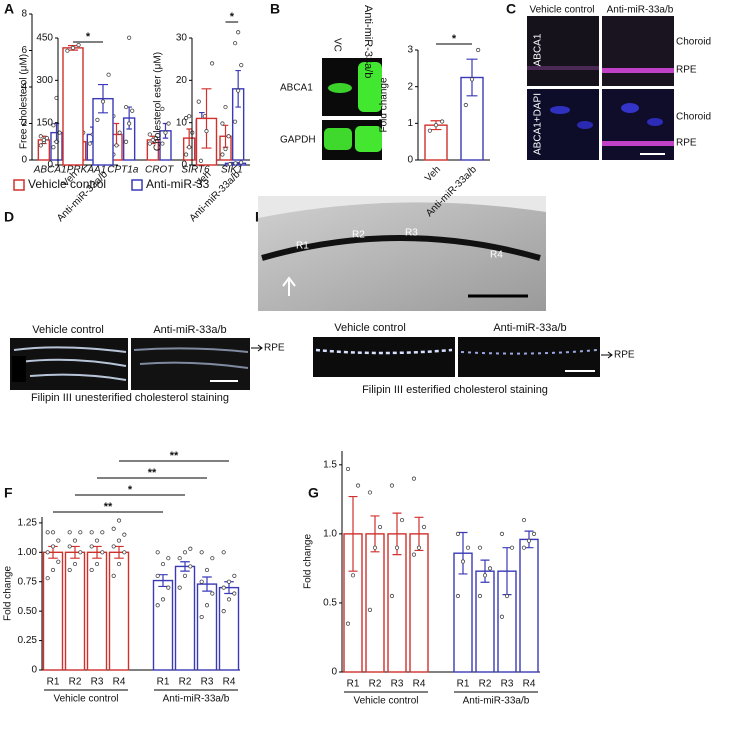 This screenshot has height=735, width=742. I want to click on y-axis-label: Fold change, so click(8, 593).